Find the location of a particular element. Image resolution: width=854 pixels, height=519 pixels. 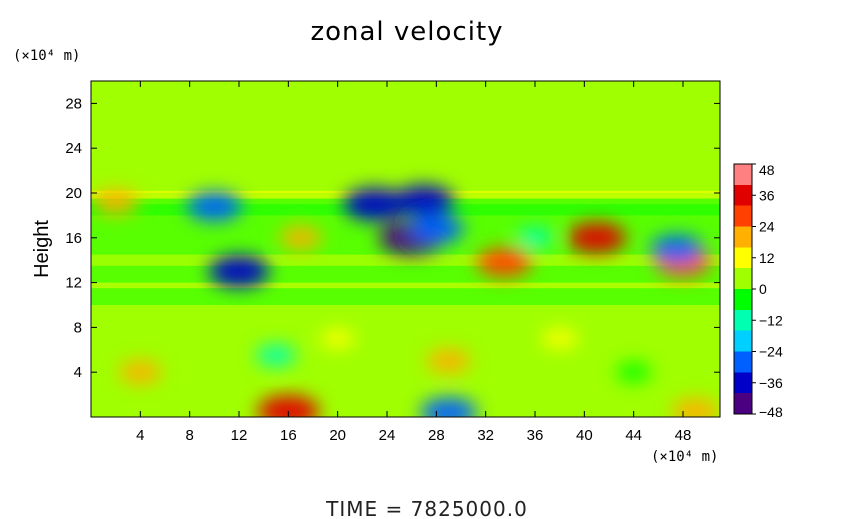

y-axis-label: Height is located at coordinates (42, 249).